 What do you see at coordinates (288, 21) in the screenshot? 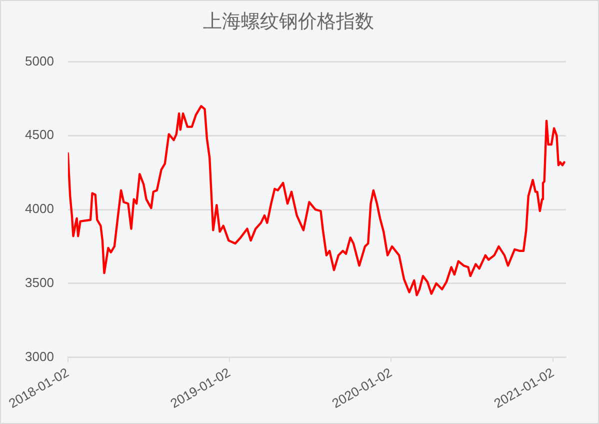
I see `chart-title: 上海螺纹钢价格指数` at bounding box center [288, 21].